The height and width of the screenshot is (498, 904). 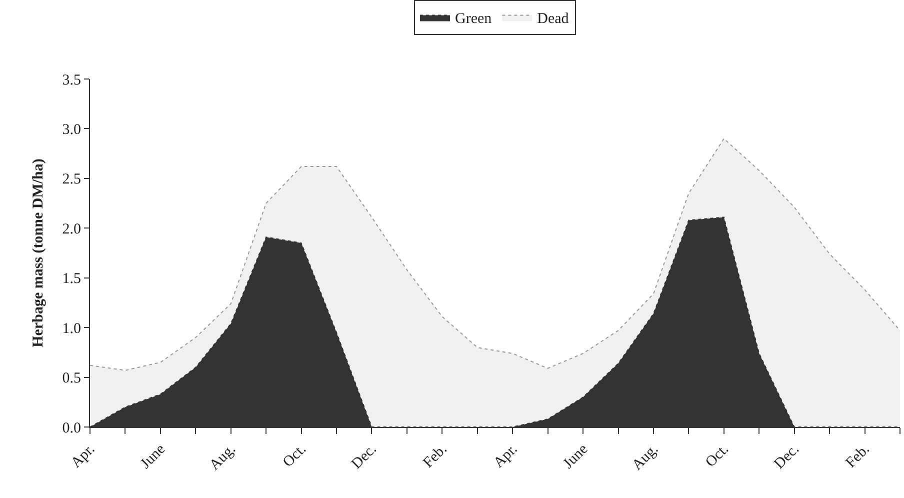 What do you see at coordinates (71, 180) in the screenshot?
I see `y-tick-label: 2.5` at bounding box center [71, 180].